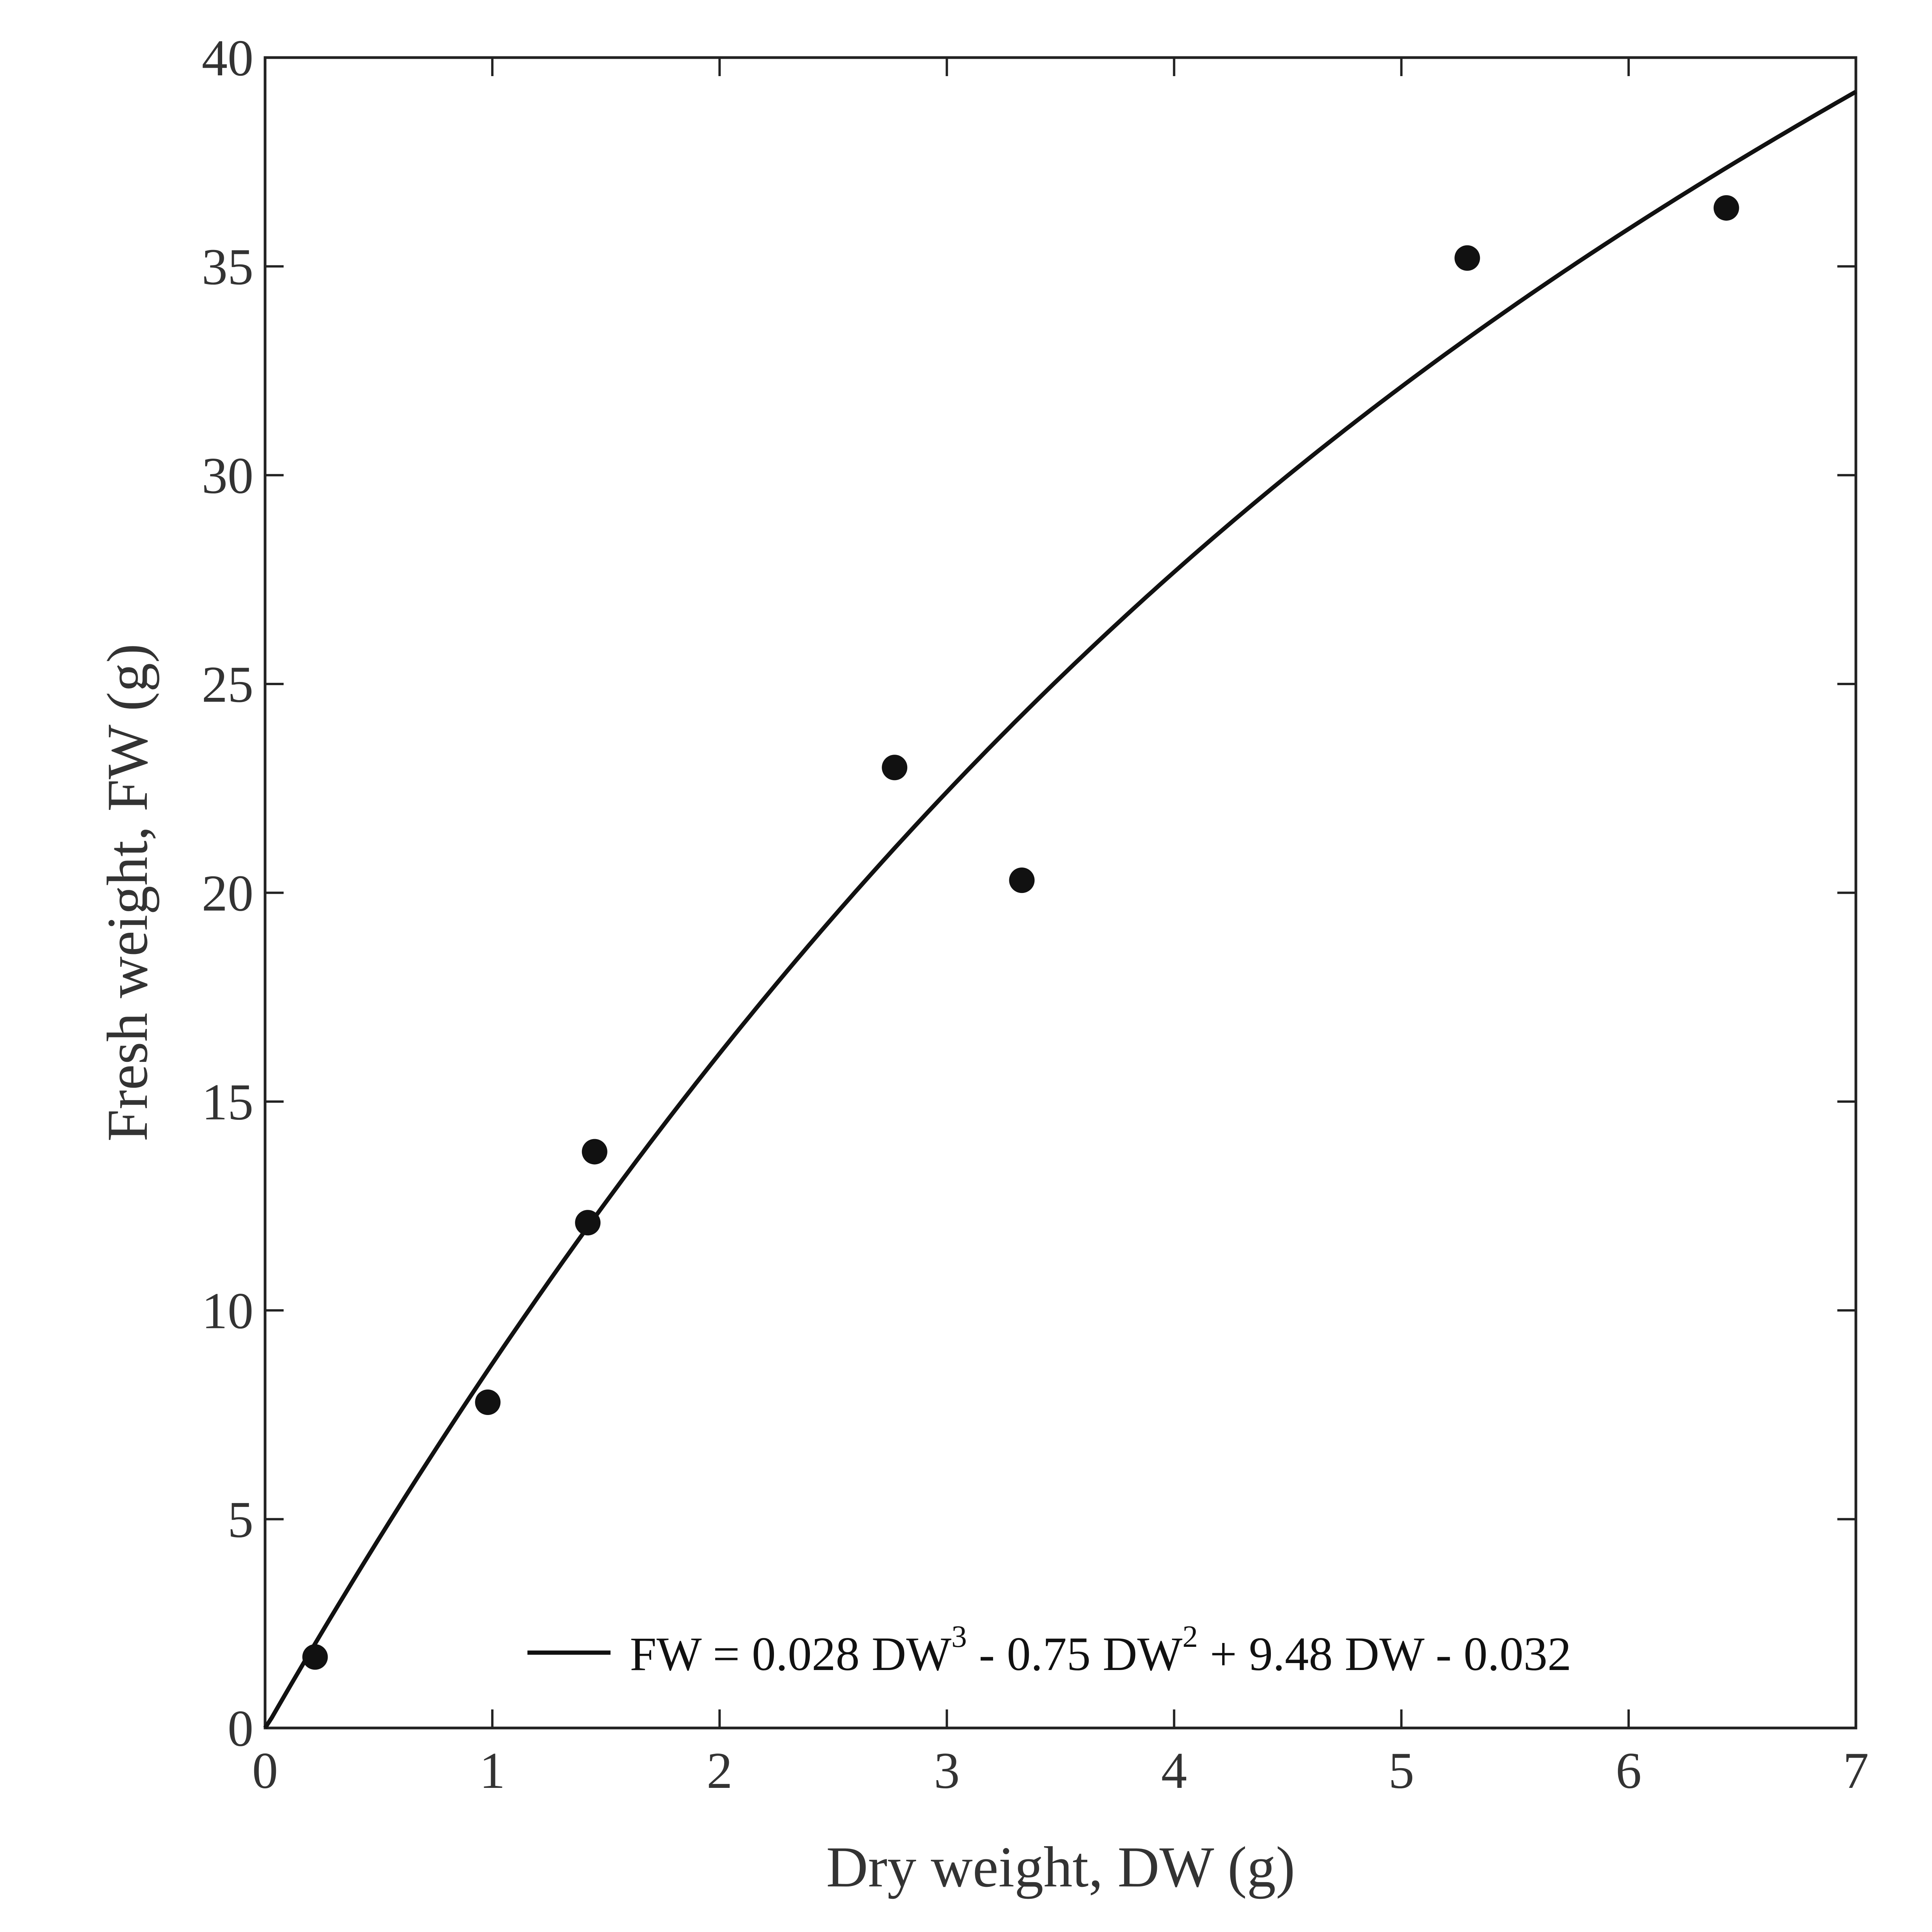  Describe the element at coordinates (228, 1311) in the screenshot. I see `y-tick-label: 10` at that location.